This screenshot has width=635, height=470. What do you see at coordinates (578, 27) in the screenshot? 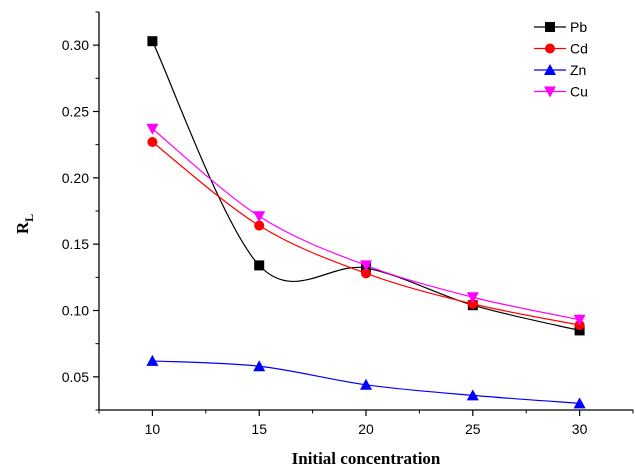
I see `legend-label-pb: Pb` at bounding box center [578, 27].